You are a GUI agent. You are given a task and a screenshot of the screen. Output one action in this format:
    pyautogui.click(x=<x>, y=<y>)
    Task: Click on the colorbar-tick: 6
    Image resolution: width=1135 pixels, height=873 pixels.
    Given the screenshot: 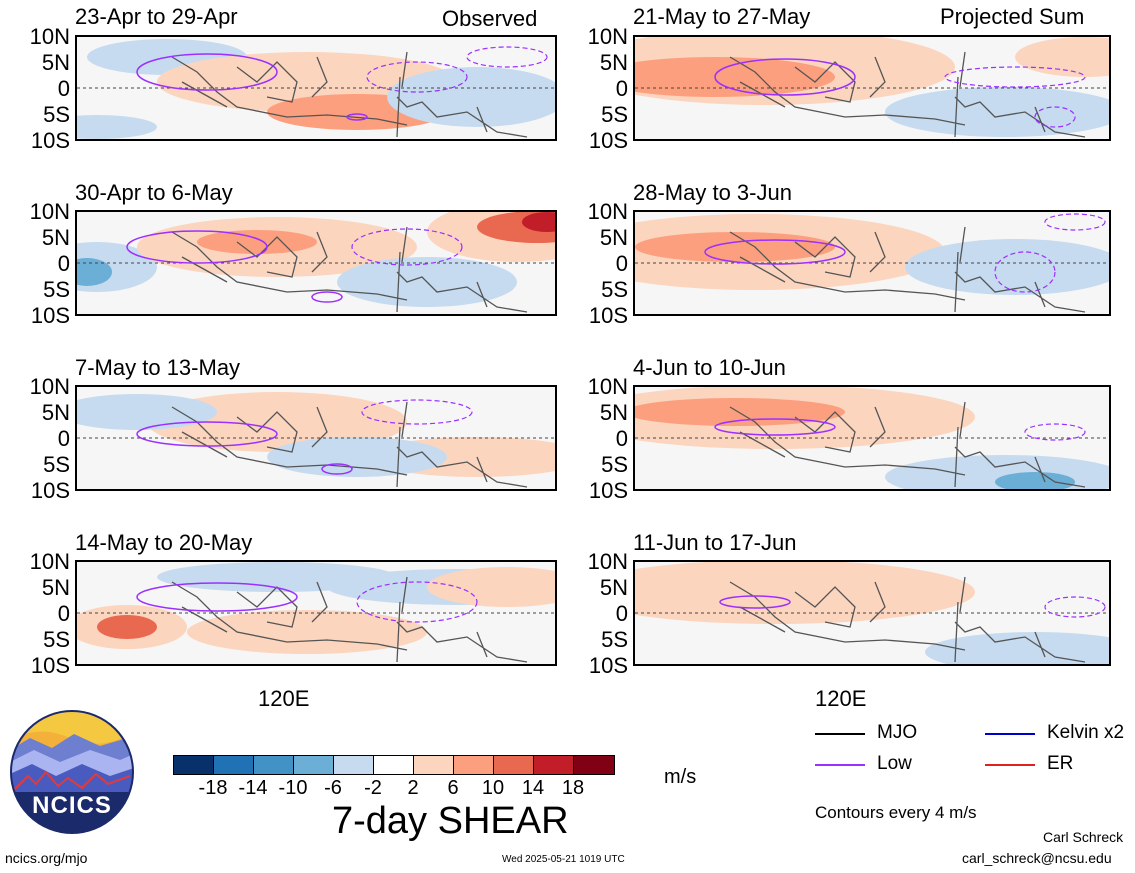 What is the action you would take?
    pyautogui.click(x=453, y=788)
    